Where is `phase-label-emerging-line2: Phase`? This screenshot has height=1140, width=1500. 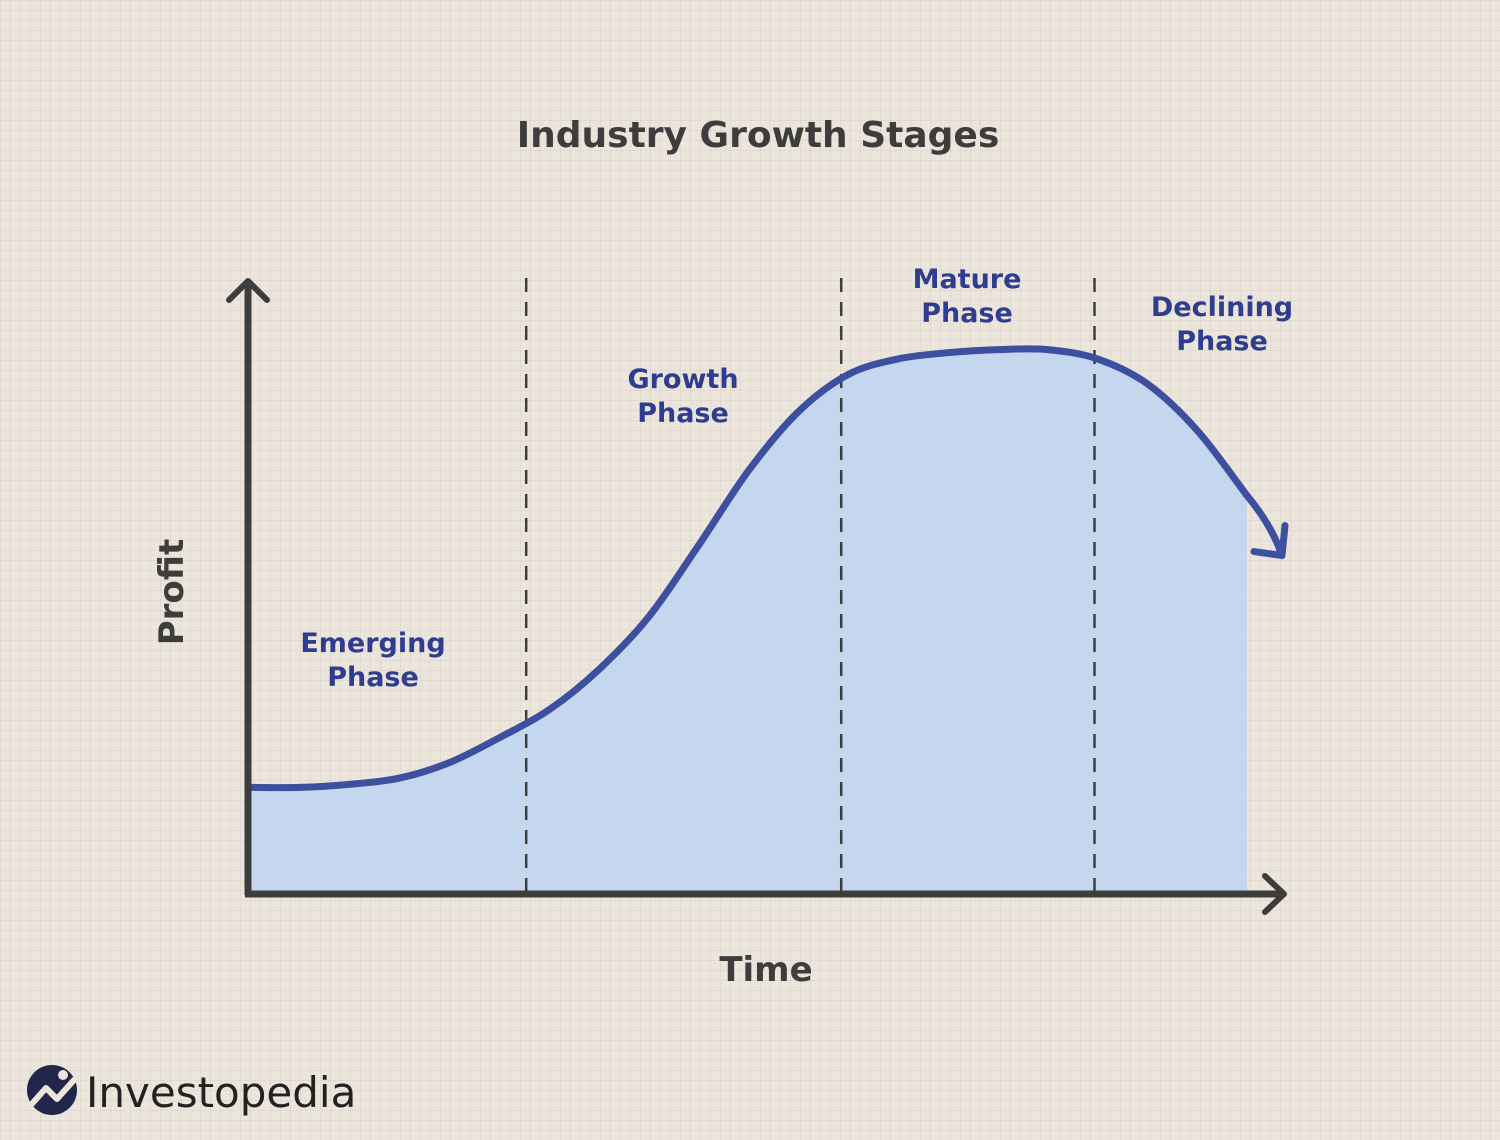
phase-label-emerging-line2: Phase is located at coordinates (373, 677).